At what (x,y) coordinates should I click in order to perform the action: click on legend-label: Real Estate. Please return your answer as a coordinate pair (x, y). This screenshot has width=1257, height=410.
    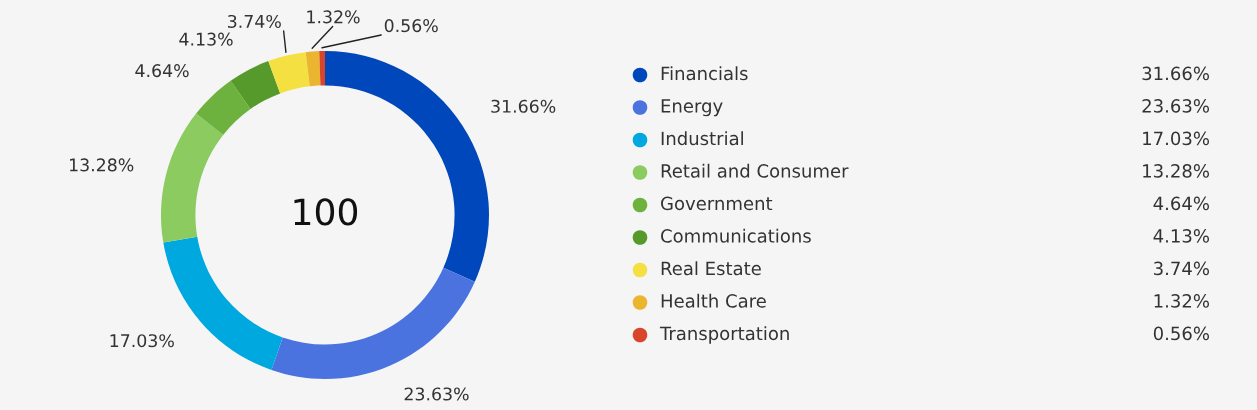
    Looking at the image, I should click on (711, 268).